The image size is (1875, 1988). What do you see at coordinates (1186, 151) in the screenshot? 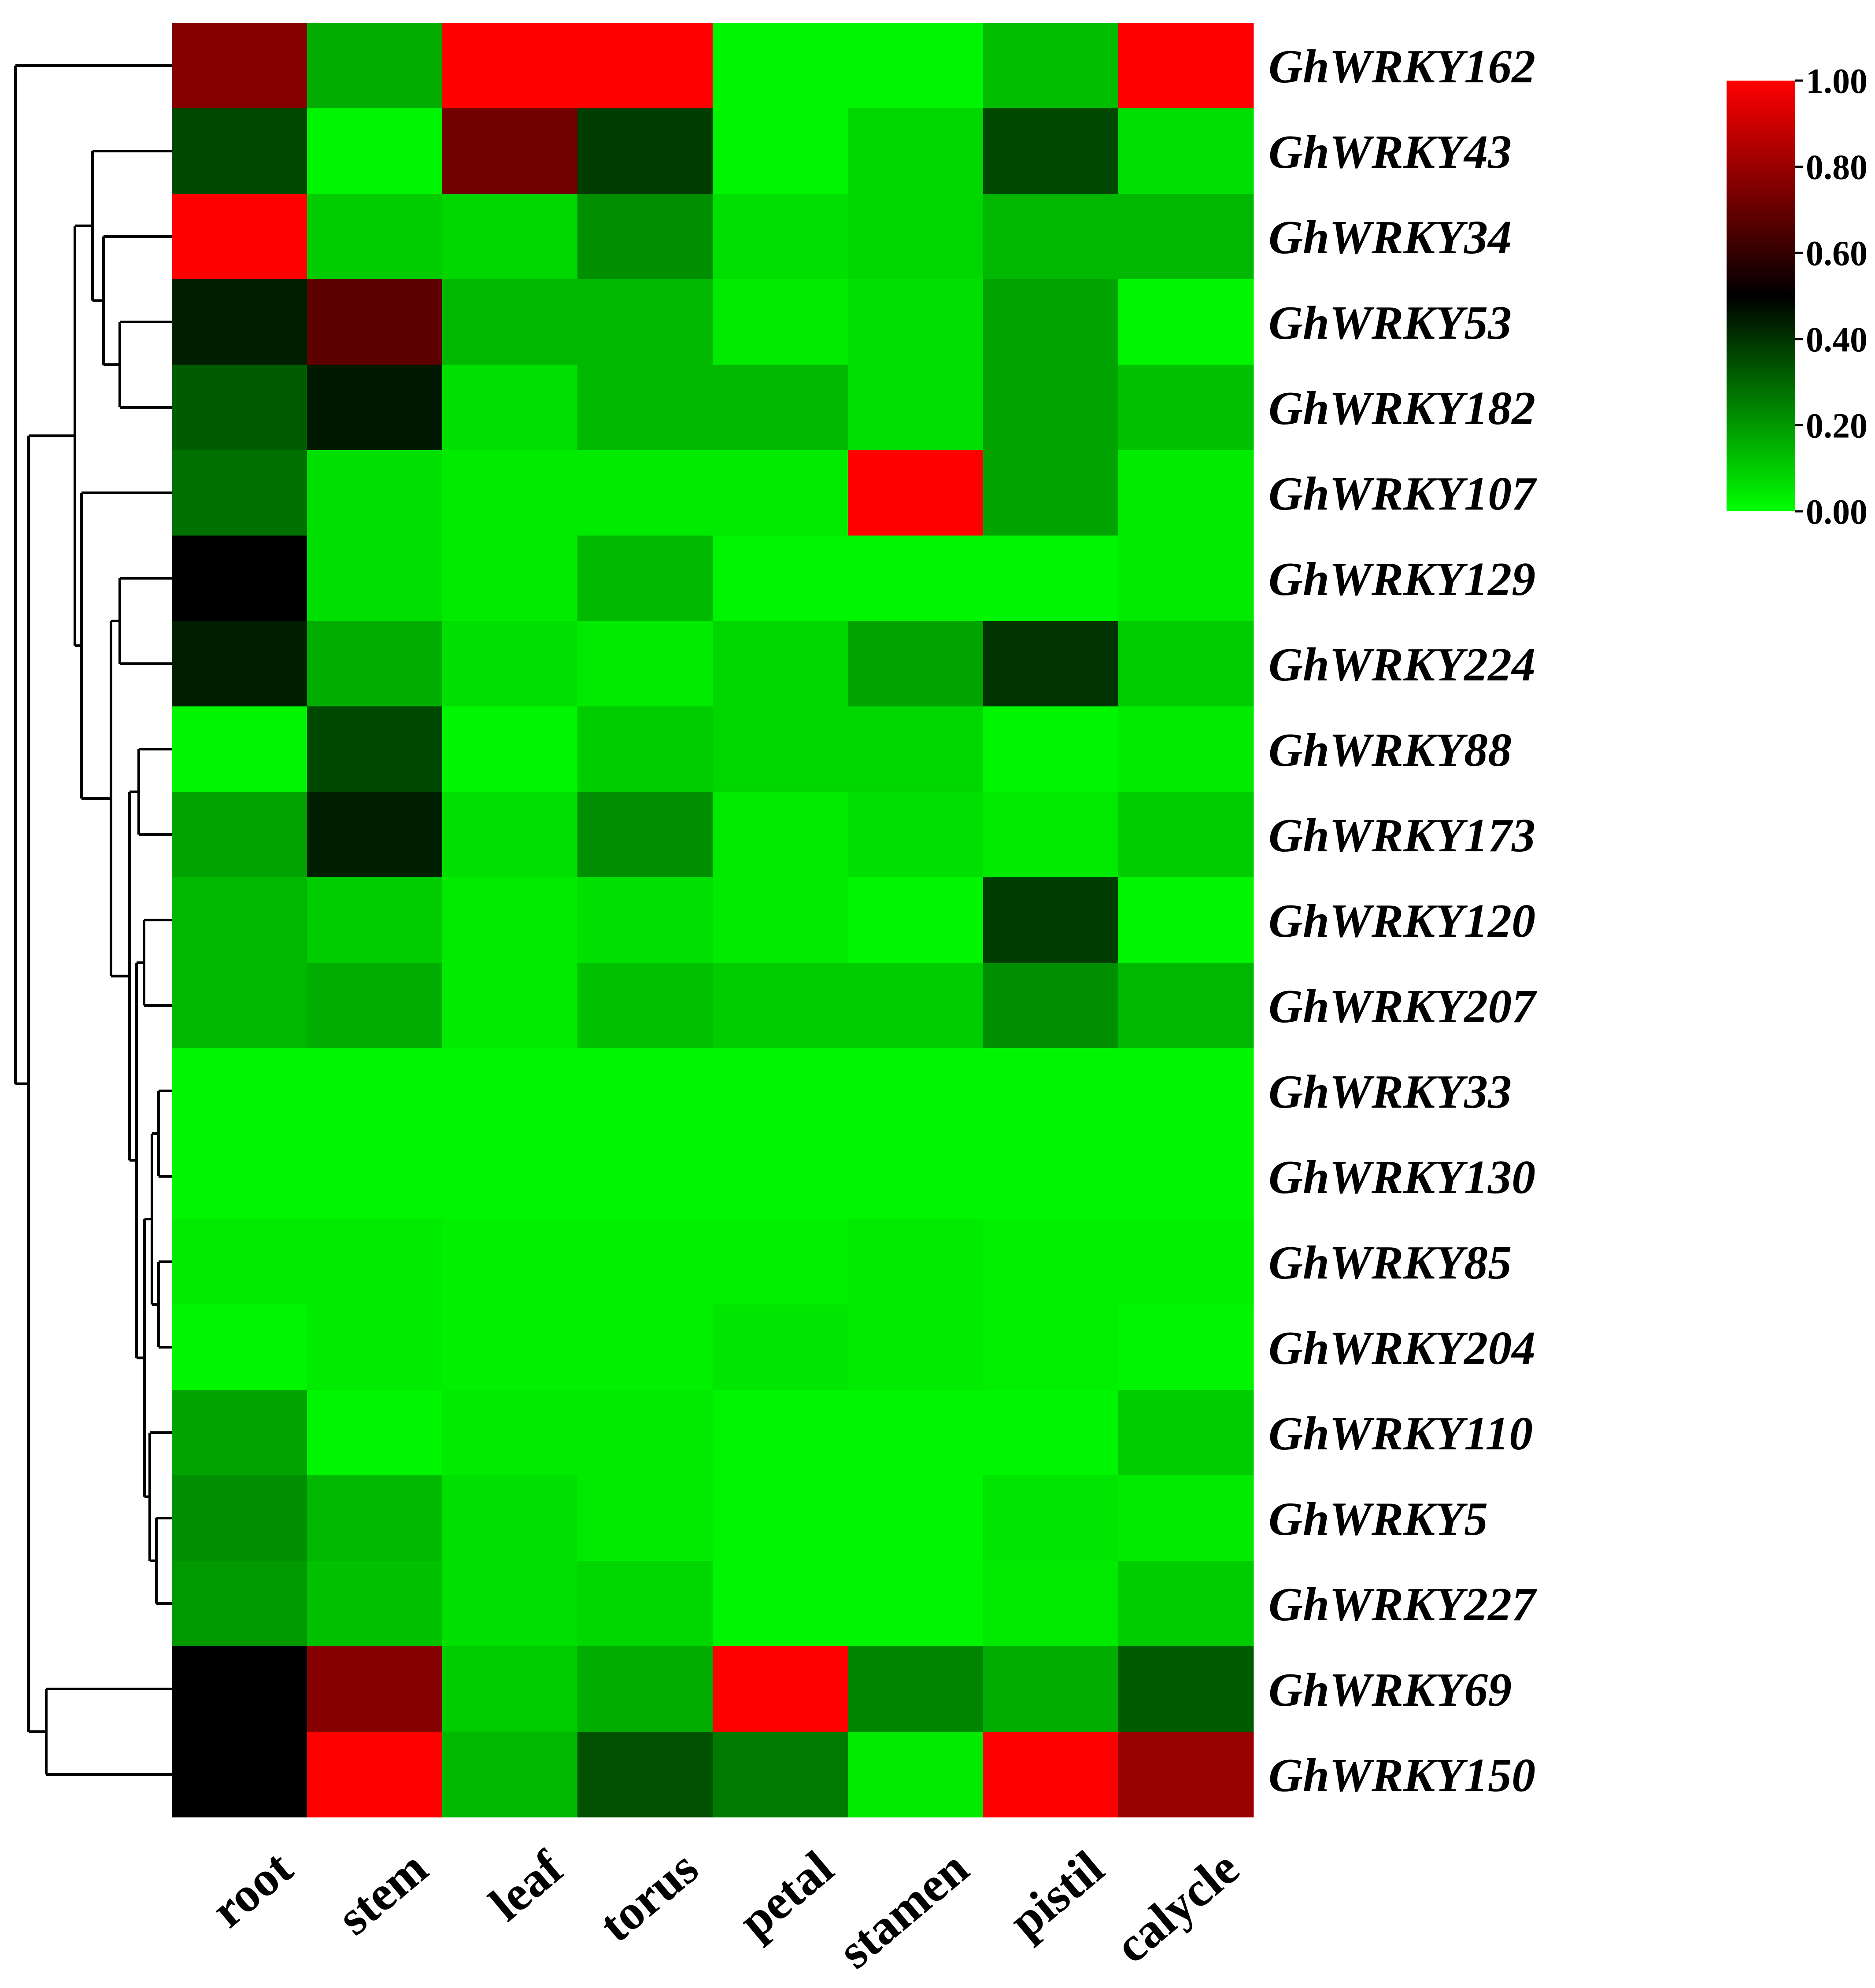
I see `heatmap-cell-GhWRKY43-calycle` at bounding box center [1186, 151].